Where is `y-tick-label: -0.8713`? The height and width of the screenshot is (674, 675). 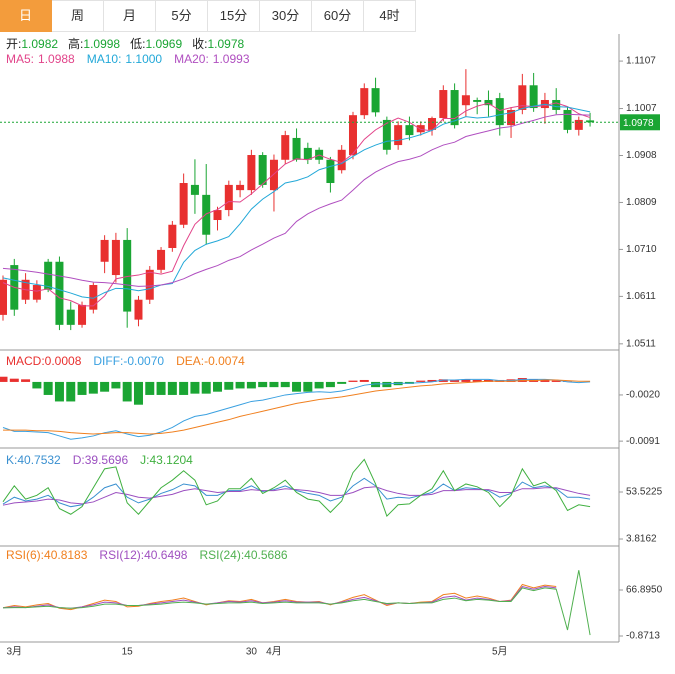
y-tick-label: -0.8713 is located at coordinates (643, 636).